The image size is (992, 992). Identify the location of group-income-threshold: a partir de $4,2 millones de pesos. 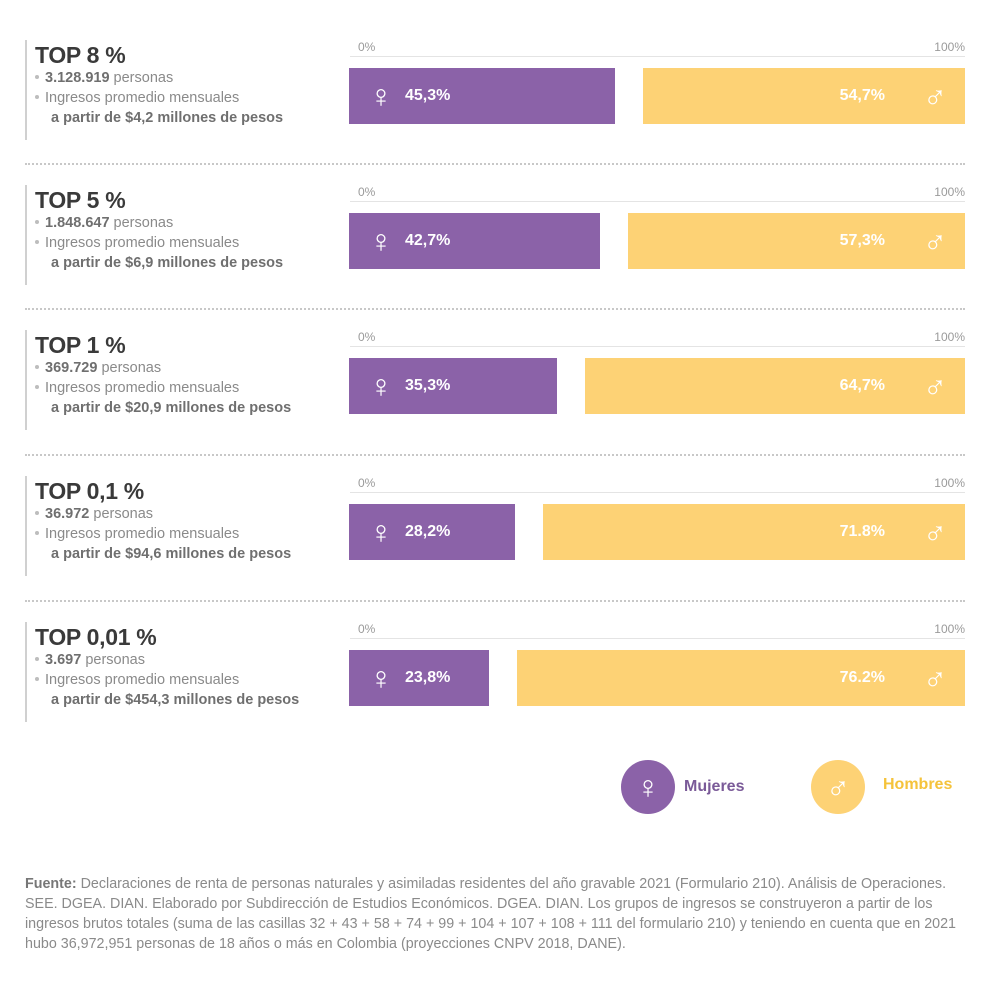
(167, 118).